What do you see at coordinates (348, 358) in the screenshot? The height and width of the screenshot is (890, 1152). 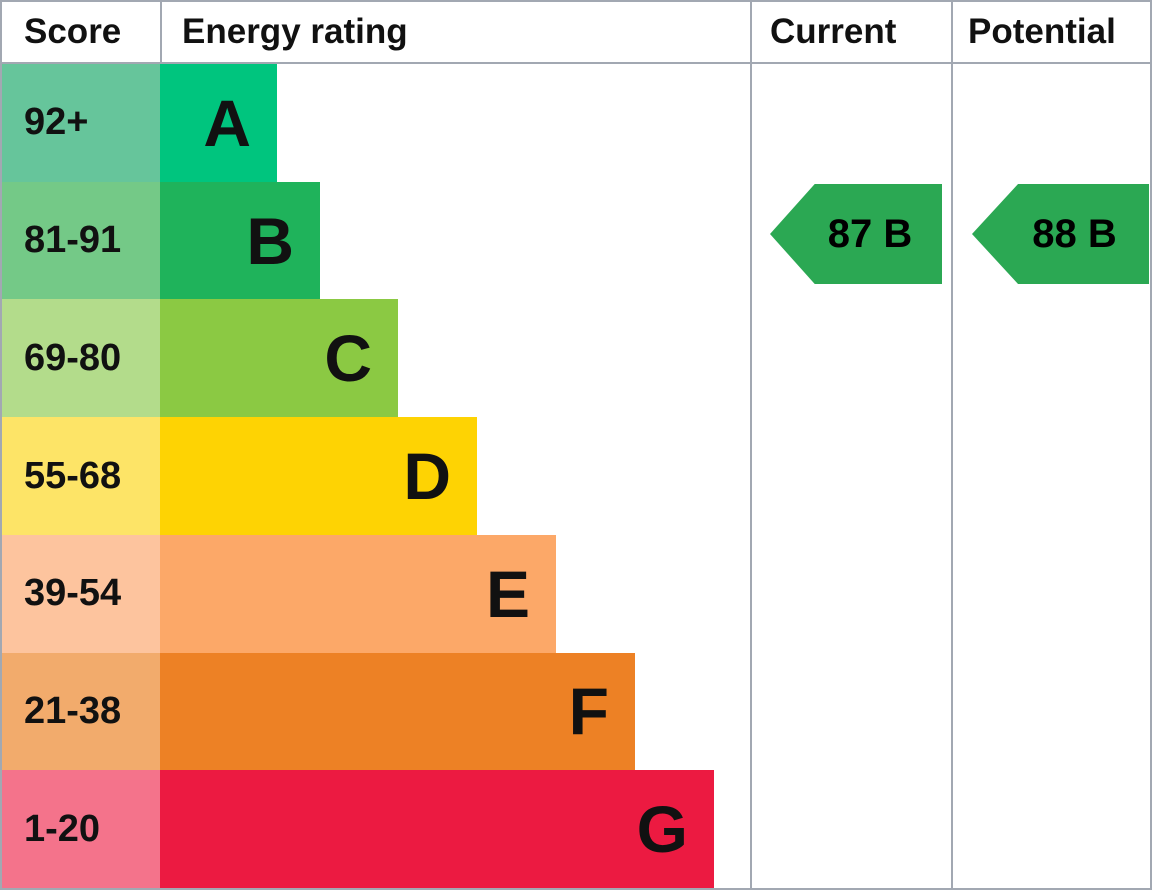 I see `band-letter-c: C` at bounding box center [348, 358].